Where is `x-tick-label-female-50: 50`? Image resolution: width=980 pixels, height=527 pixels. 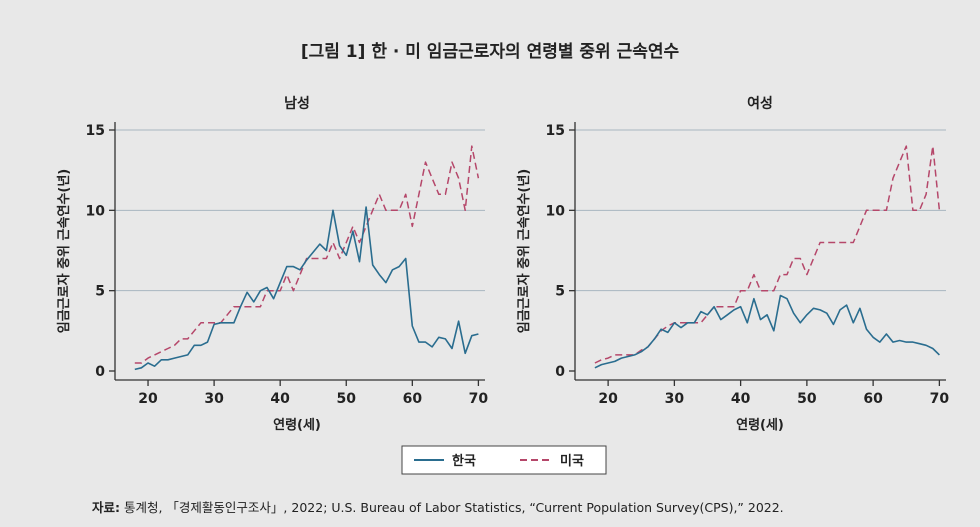 x-tick-label-female-50: 50 is located at coordinates (807, 399).